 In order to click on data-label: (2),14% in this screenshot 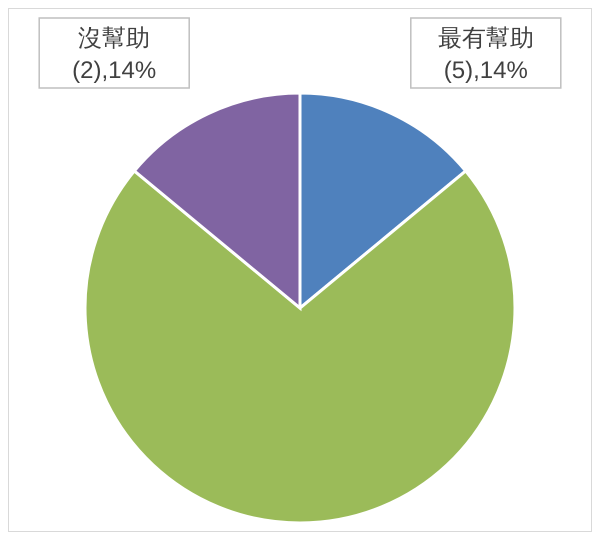, I will do `click(114, 70)`.